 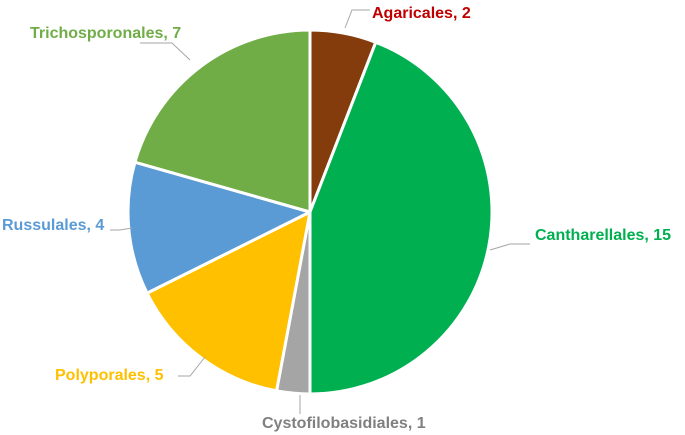 I want to click on leader-line-trichosporonales, so click(x=165, y=51).